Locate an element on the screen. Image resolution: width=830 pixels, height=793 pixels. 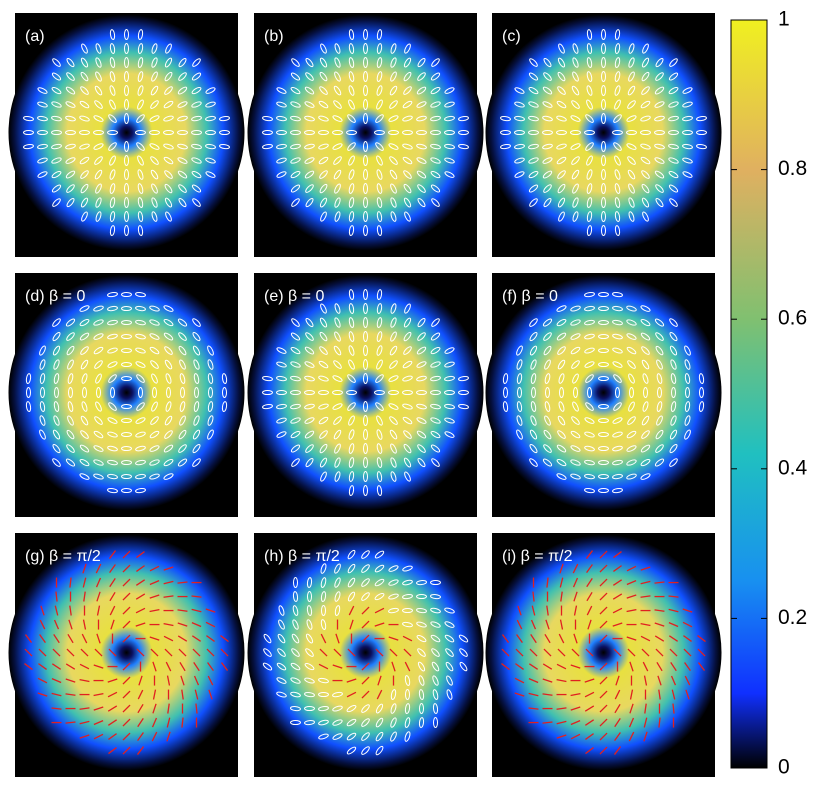
intensity-image is located at coordinates (603, 392).